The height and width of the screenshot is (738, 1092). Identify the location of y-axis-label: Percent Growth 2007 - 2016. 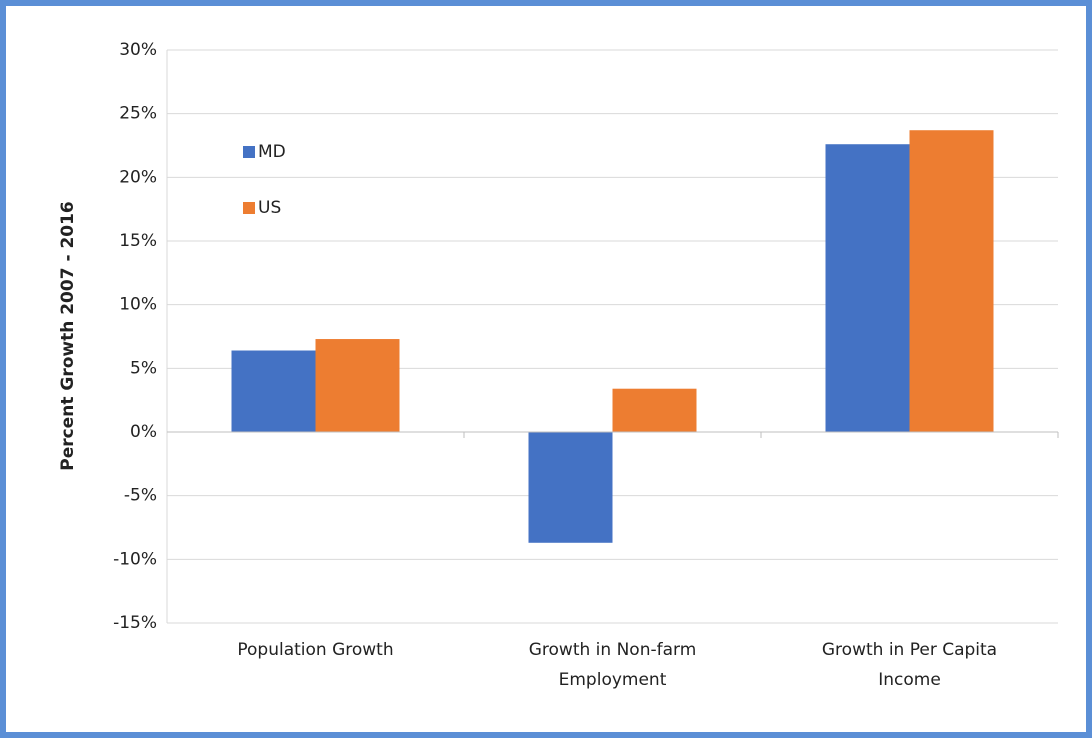
(68, 336).